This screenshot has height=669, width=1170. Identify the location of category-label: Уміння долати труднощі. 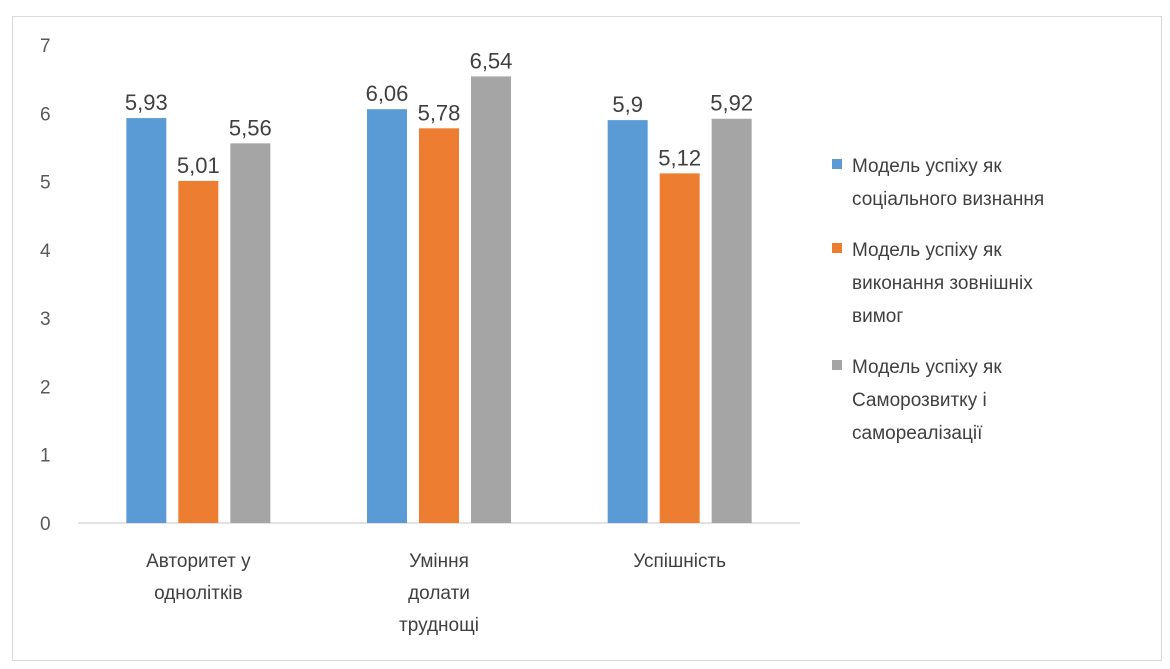
(439, 593).